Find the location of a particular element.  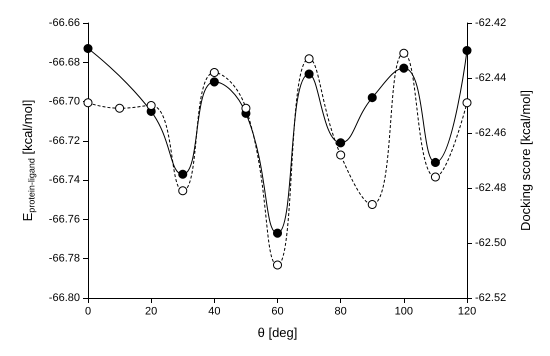

y-tick-label: -66.70 is located at coordinates (64, 102).